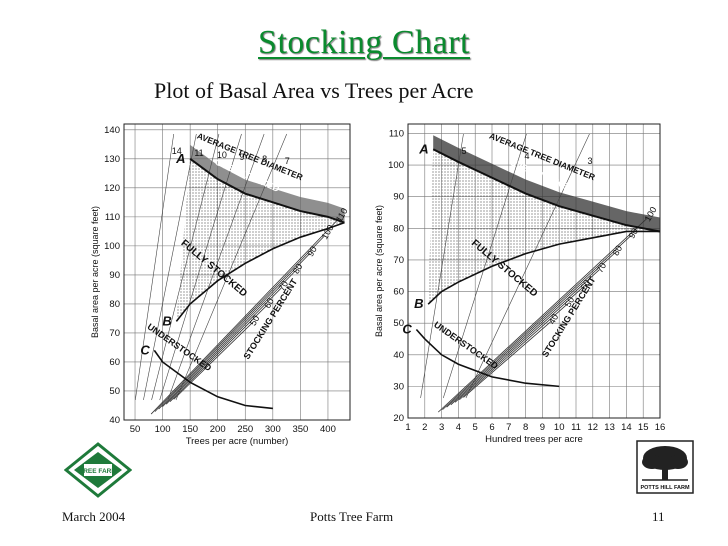 This screenshot has height=546, width=728. Describe the element at coordinates (190, 429) in the screenshot. I see `x-tick-label: 150` at that location.